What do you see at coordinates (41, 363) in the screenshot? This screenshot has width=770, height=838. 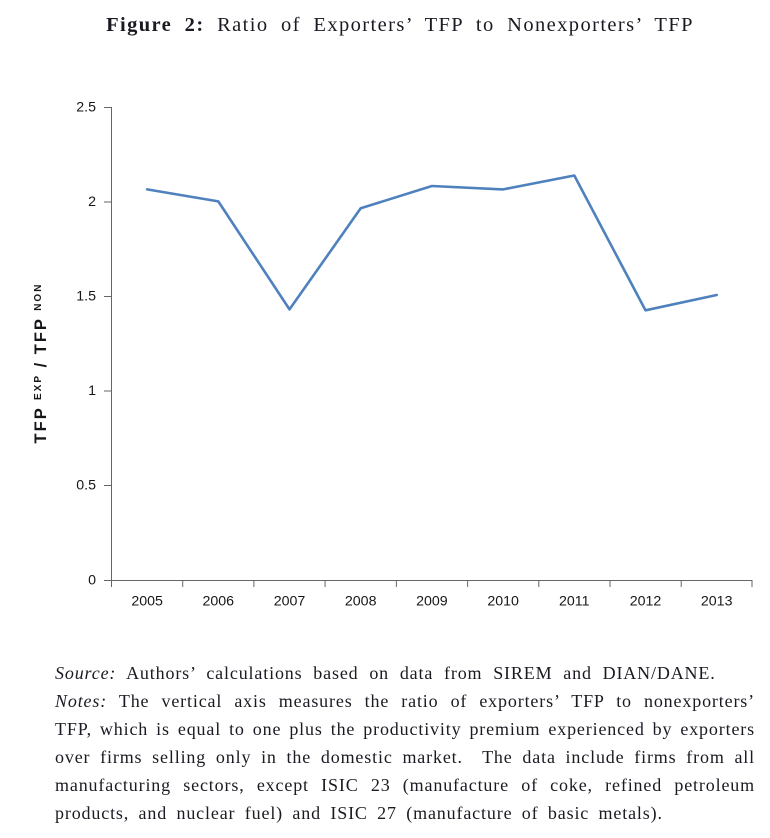 I see `svg-text: TFP EXP / TFP NON` at bounding box center [41, 363].